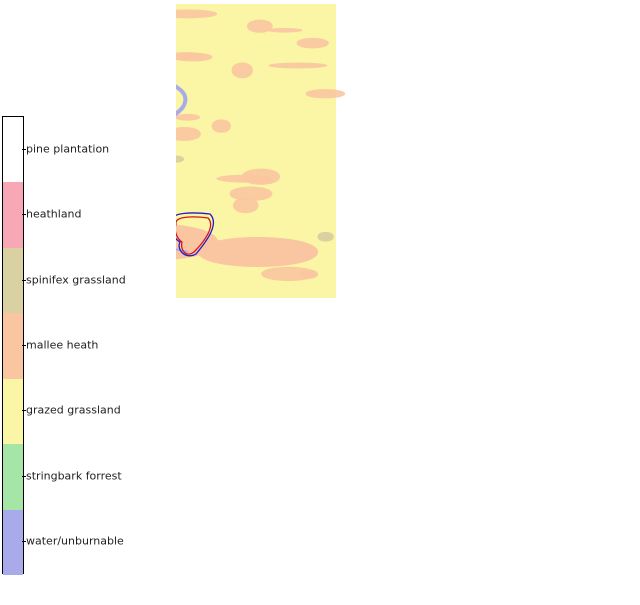 The height and width of the screenshot is (605, 640). What do you see at coordinates (13, 280) in the screenshot?
I see `legend-swatch-spinifex-grassland` at bounding box center [13, 280].